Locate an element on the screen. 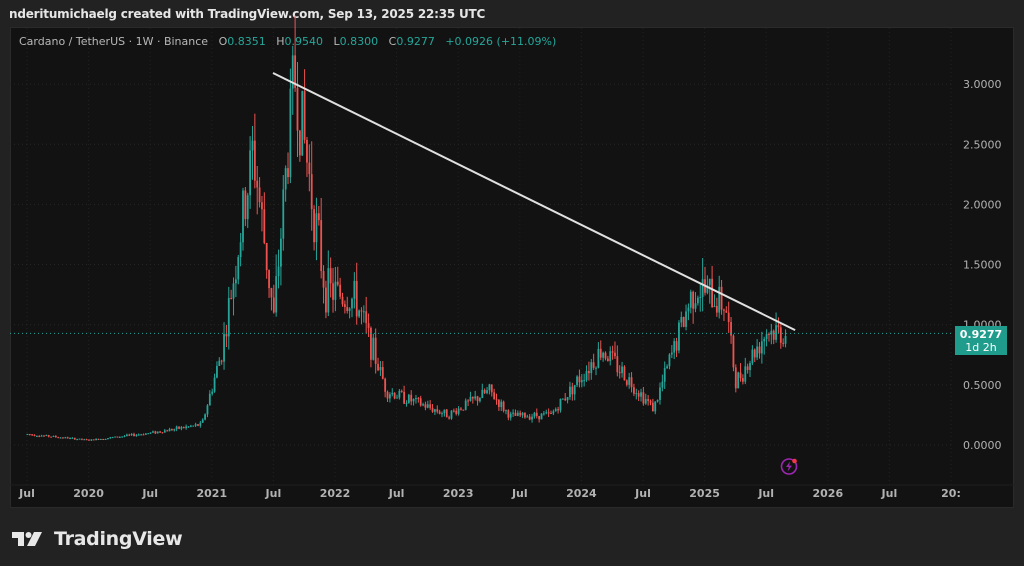 Image resolution: width=1024 pixels, height=566 pixels. open-value: 0.8351 is located at coordinates (246, 41).